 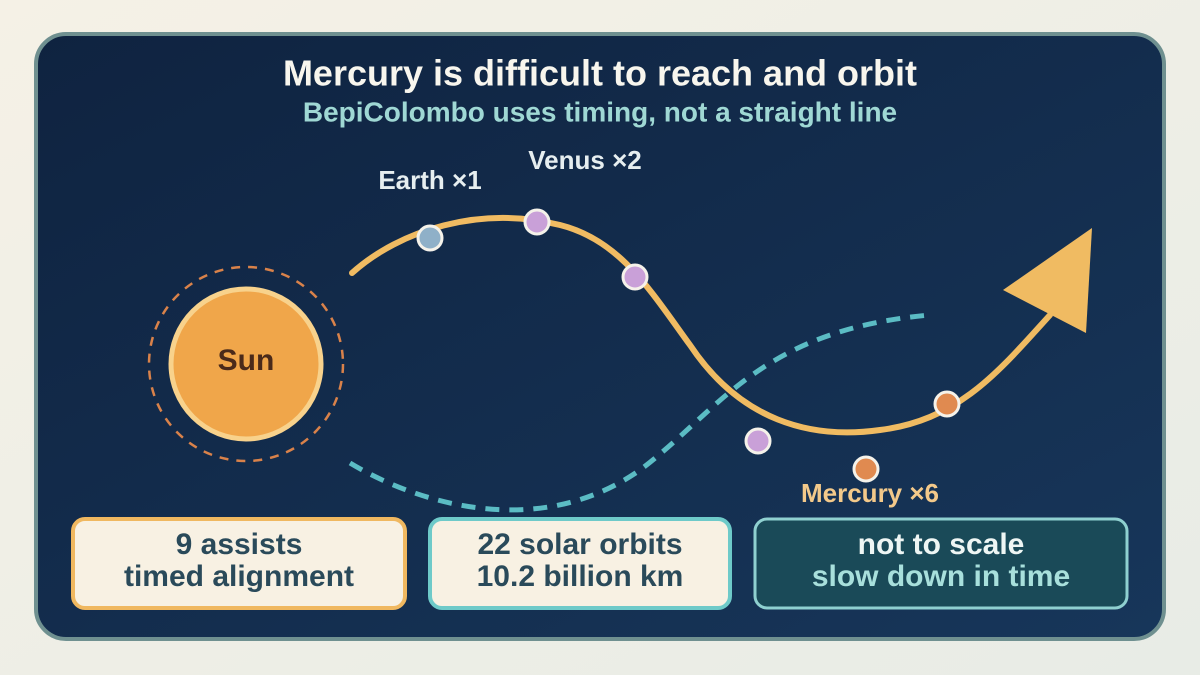 What do you see at coordinates (866, 469) in the screenshot?
I see `mercury-marker` at bounding box center [866, 469].